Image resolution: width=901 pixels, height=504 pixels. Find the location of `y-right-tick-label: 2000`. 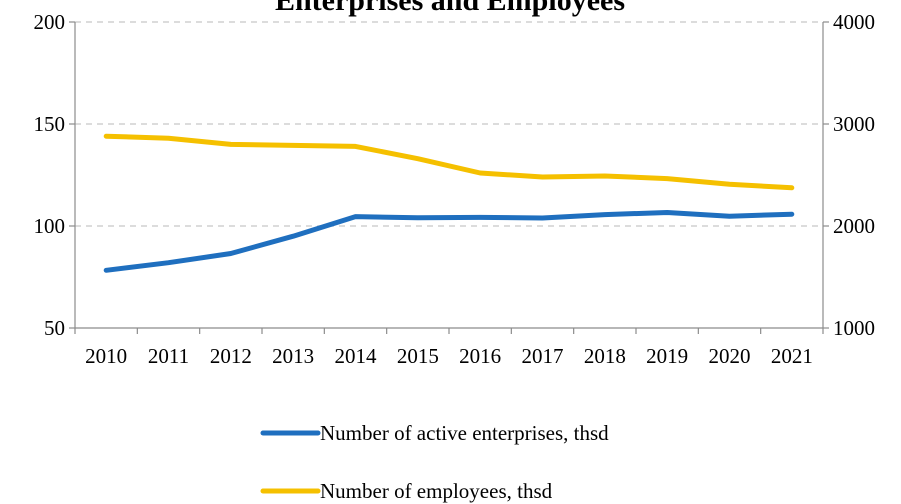

y-right-tick-label: 2000 is located at coordinates (854, 226).